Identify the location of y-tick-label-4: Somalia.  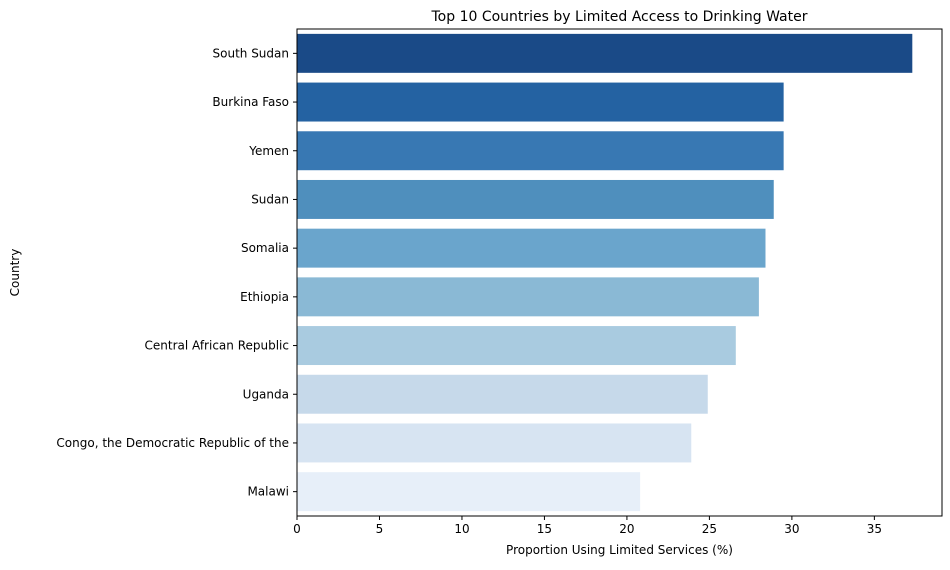
(265, 248).